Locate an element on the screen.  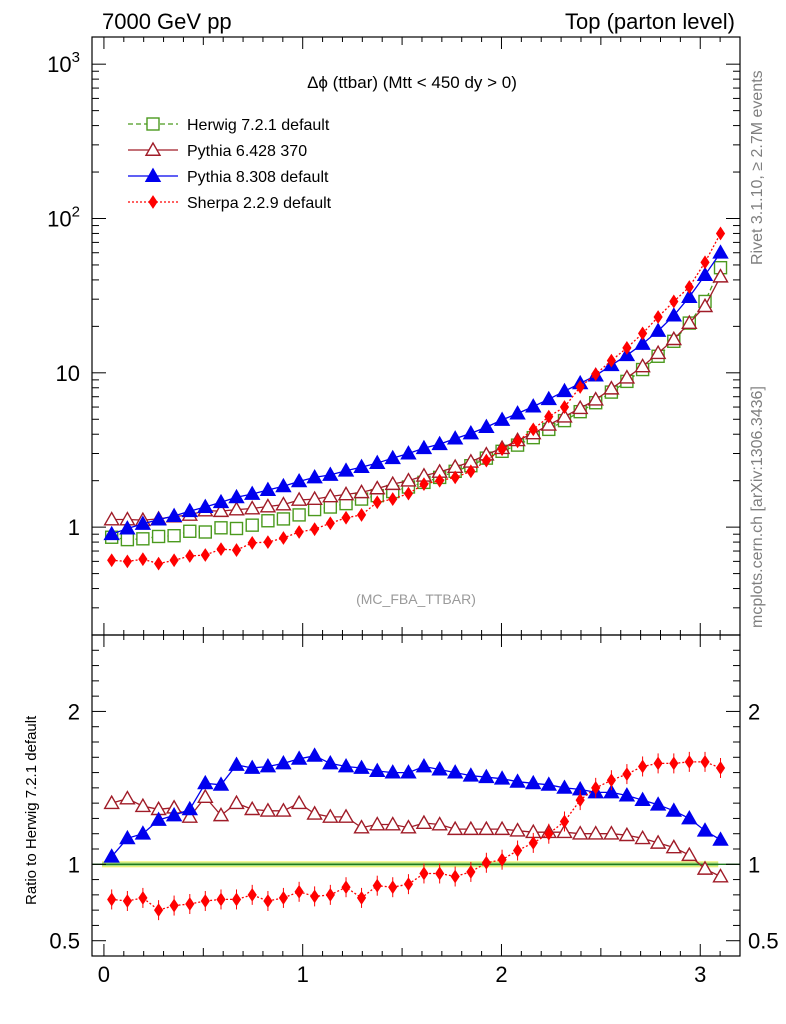
x-tick-label: 0 is located at coordinates (104, 974).